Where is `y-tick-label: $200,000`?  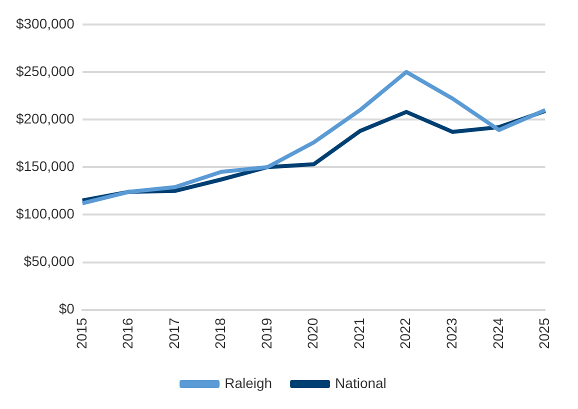
y-tick-label: $200,000 is located at coordinates (45, 118).